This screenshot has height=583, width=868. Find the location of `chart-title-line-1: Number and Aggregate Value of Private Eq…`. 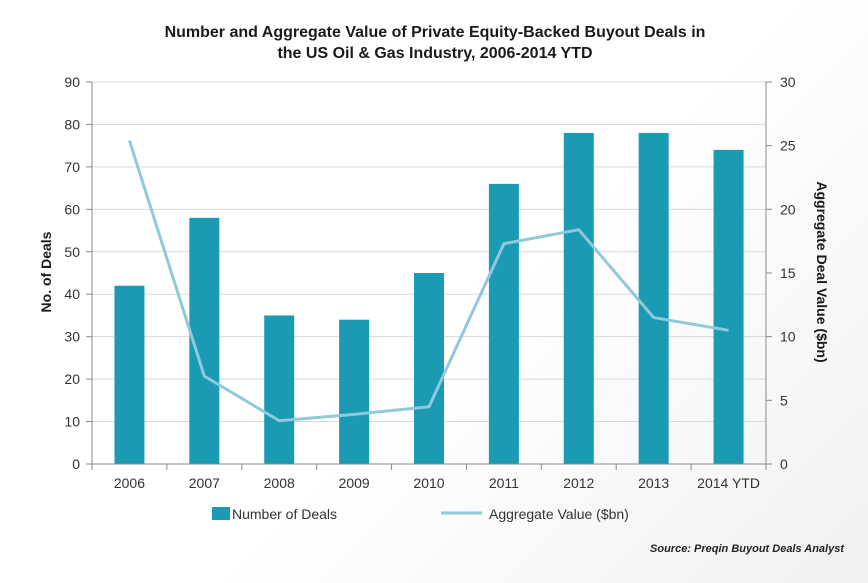

chart-title-line-1: Number and Aggregate Value of Private Eq… is located at coordinates (435, 32).